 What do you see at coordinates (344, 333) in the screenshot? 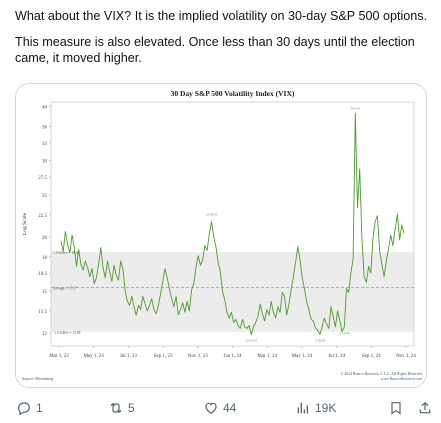
I see `annotation-label: 7/12/24` at bounding box center [344, 333].